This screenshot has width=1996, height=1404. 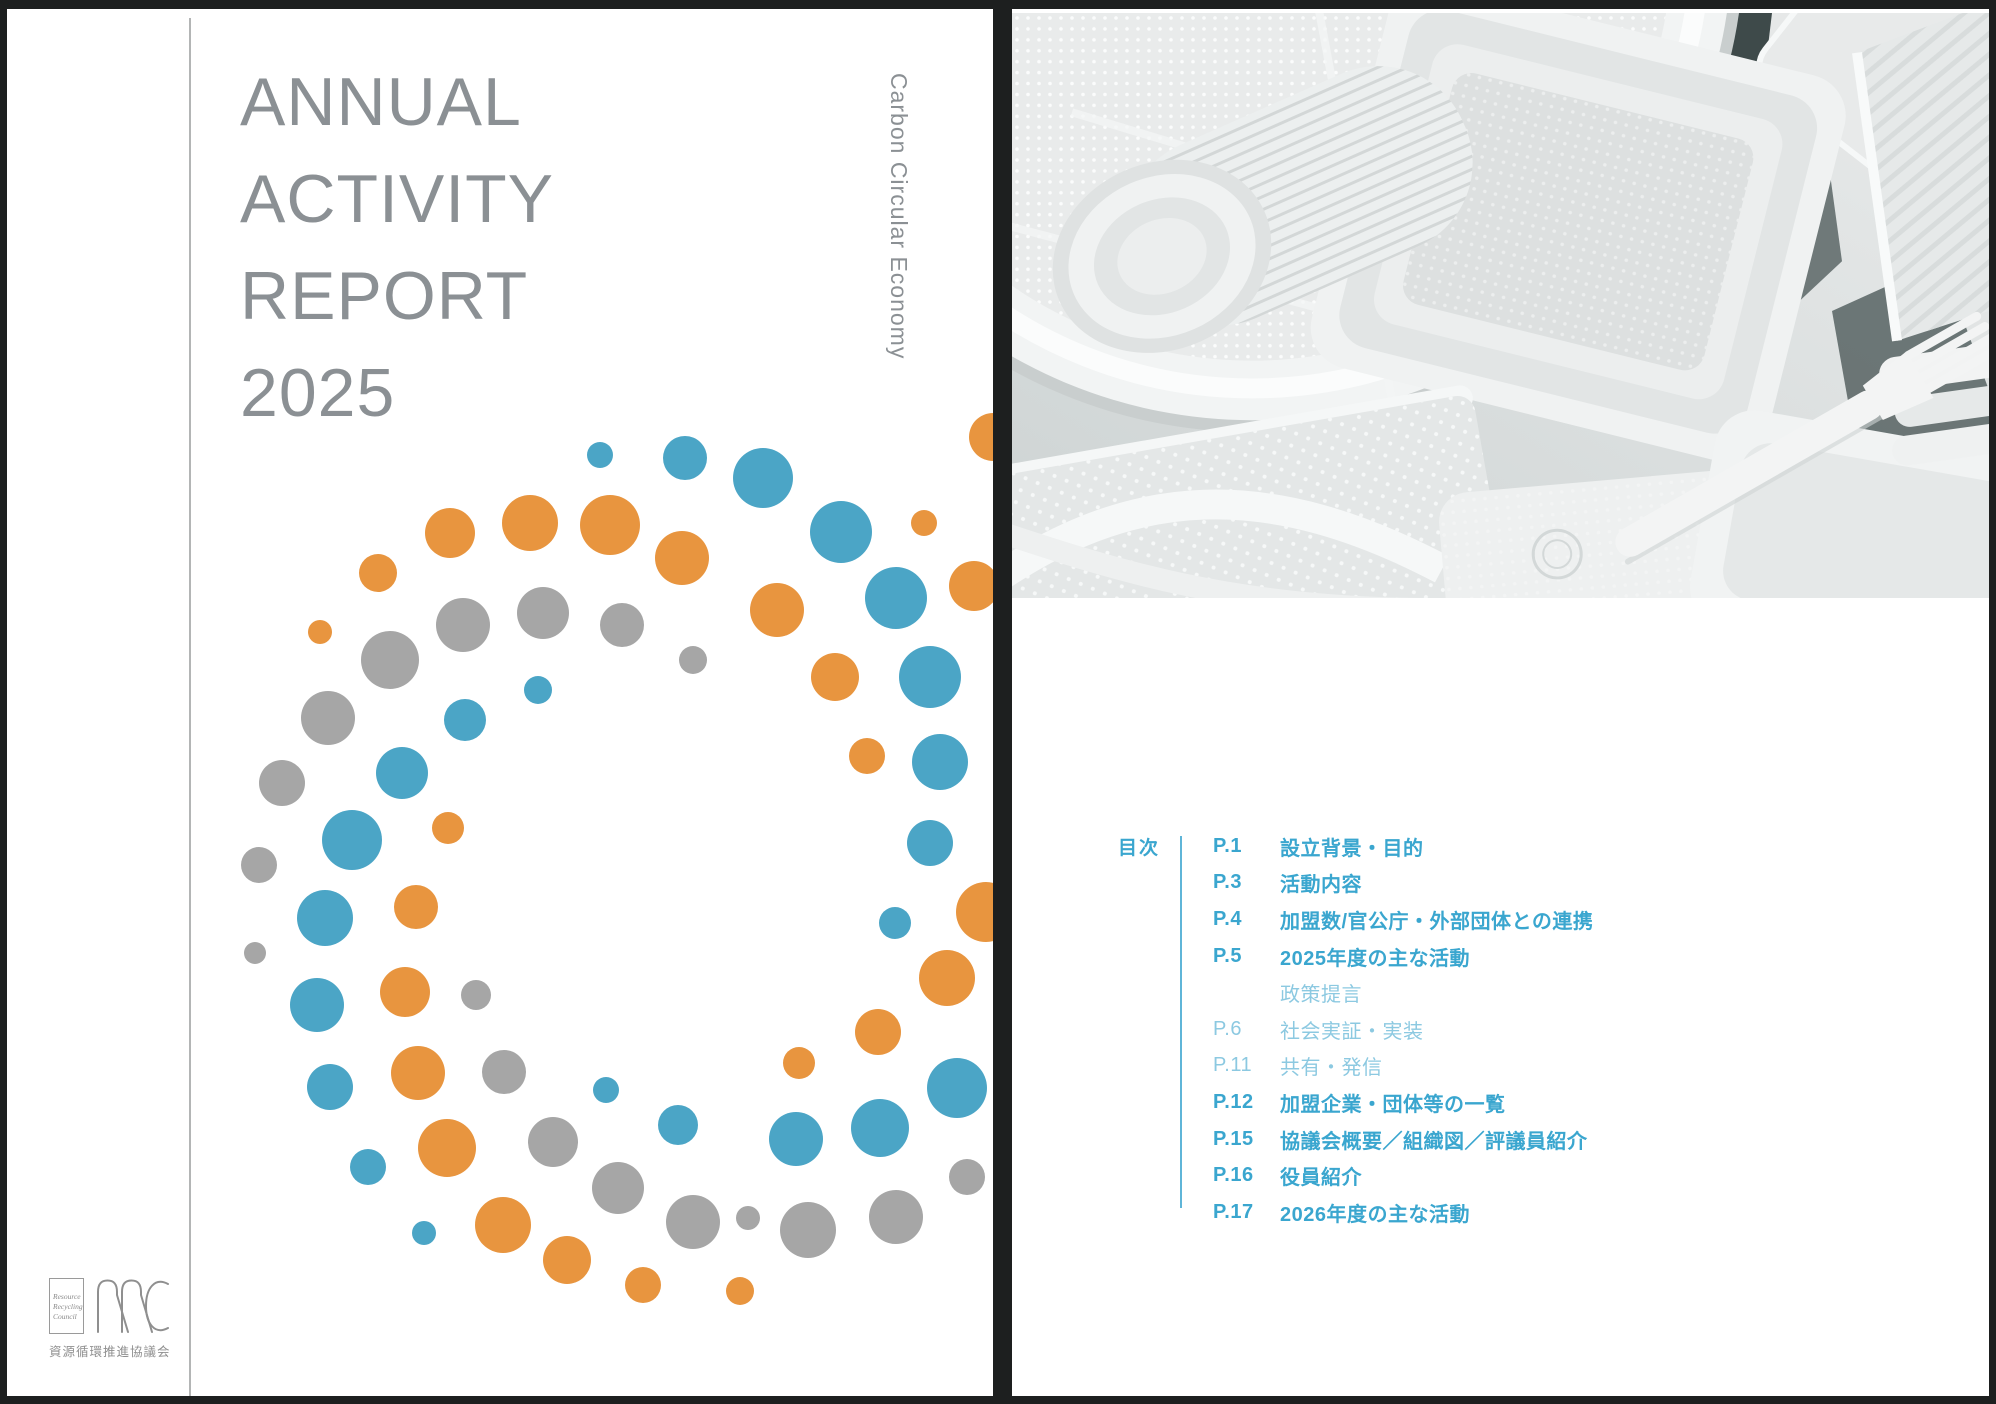 I want to click on toc-item-title: 協議会概要／組織図／評議員紹介, so click(x=1434, y=1141).